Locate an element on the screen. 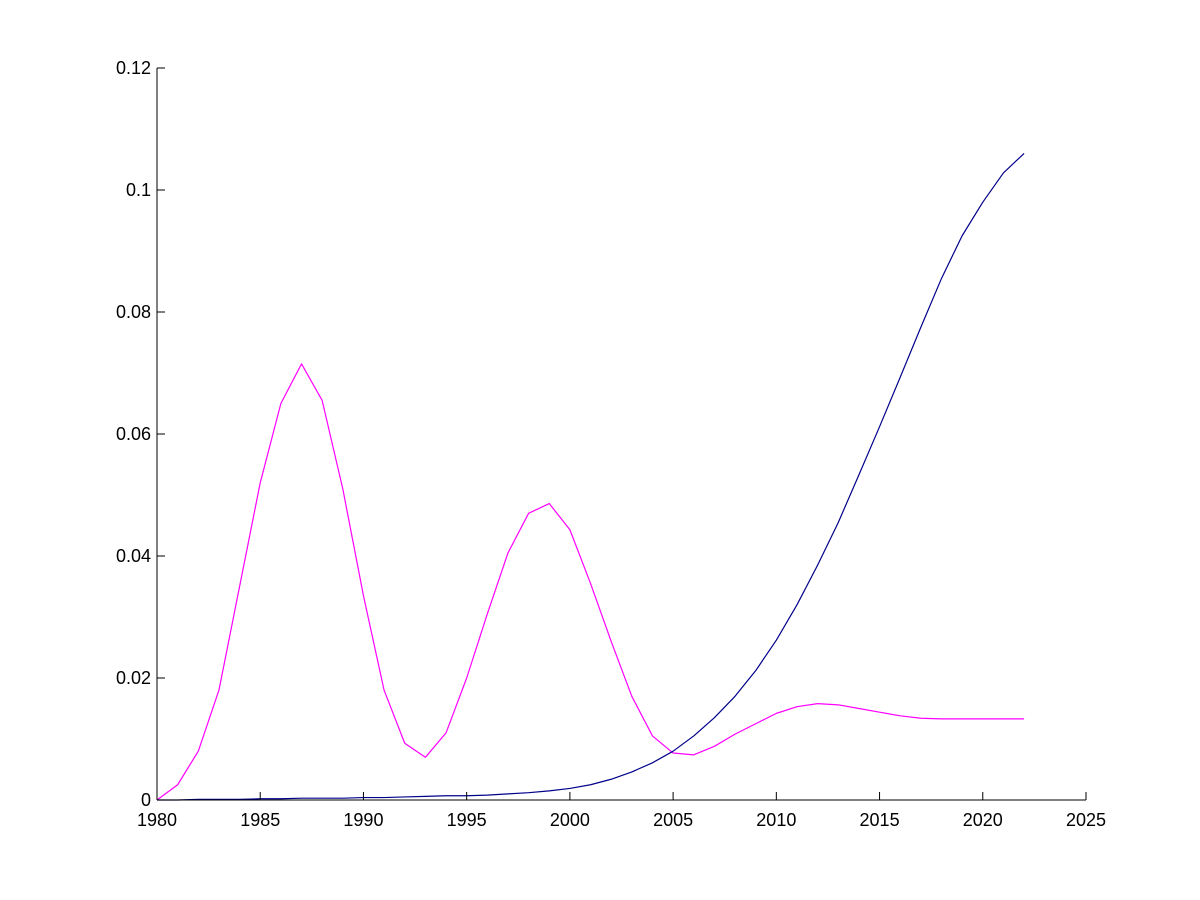  y-tick-label: 0.12 is located at coordinates (133, 68).